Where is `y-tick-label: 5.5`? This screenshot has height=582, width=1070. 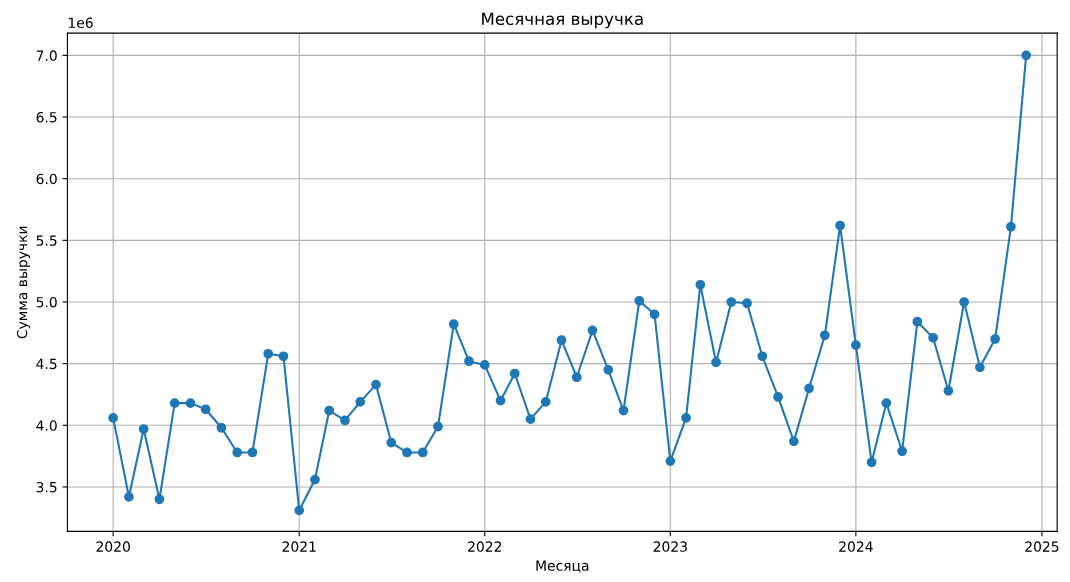
y-tick-label: 5.5 is located at coordinates (46, 240).